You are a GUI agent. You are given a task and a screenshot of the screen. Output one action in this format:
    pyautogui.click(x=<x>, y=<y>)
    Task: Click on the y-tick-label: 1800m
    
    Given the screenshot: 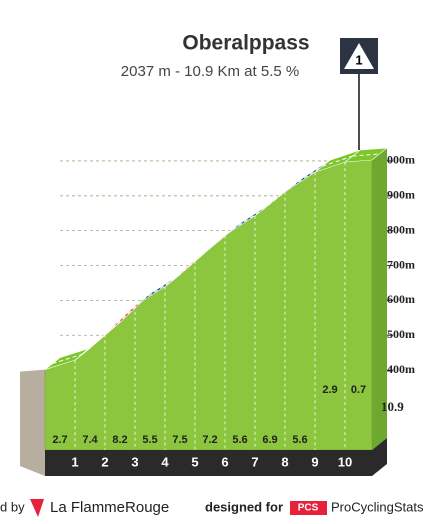 What is the action you would take?
    pyautogui.click(x=398, y=229)
    